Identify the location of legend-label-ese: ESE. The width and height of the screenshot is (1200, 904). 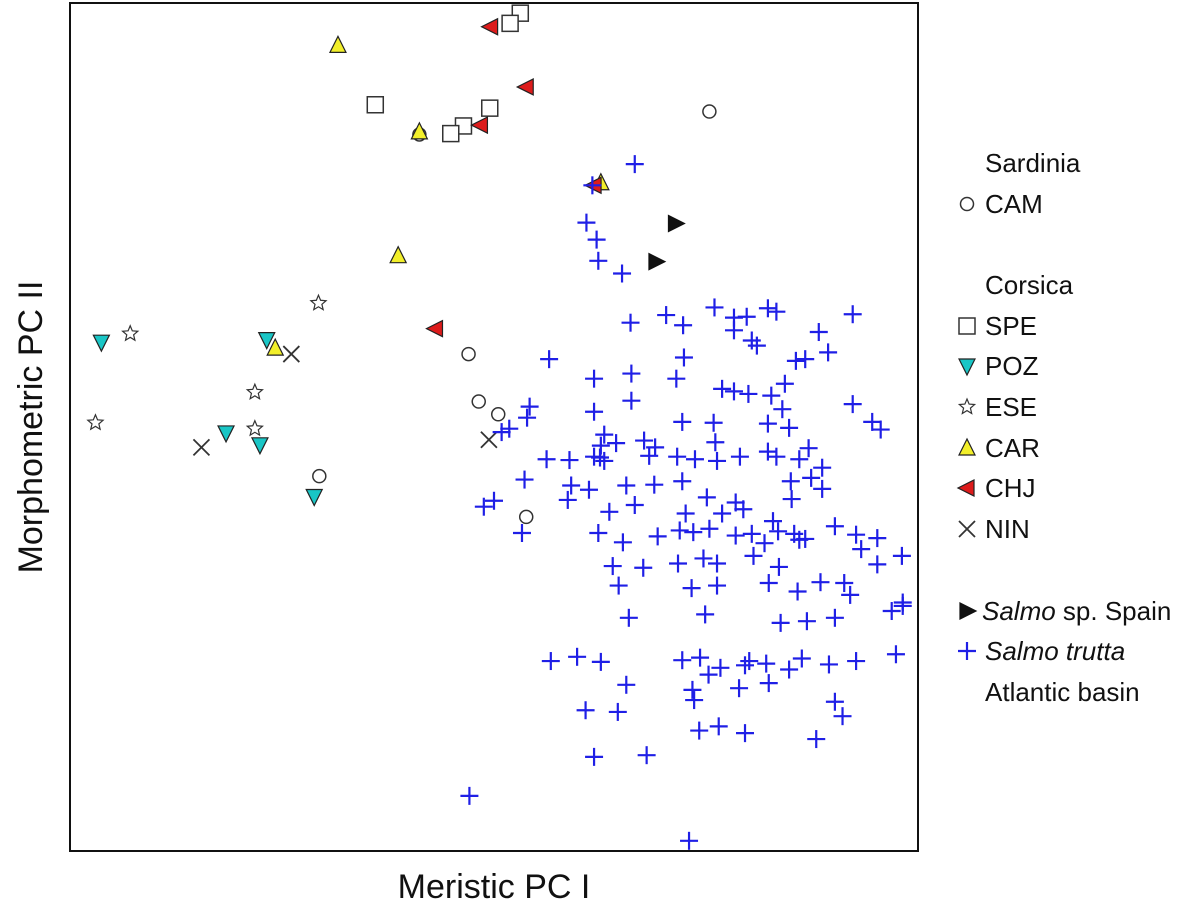
(1011, 407).